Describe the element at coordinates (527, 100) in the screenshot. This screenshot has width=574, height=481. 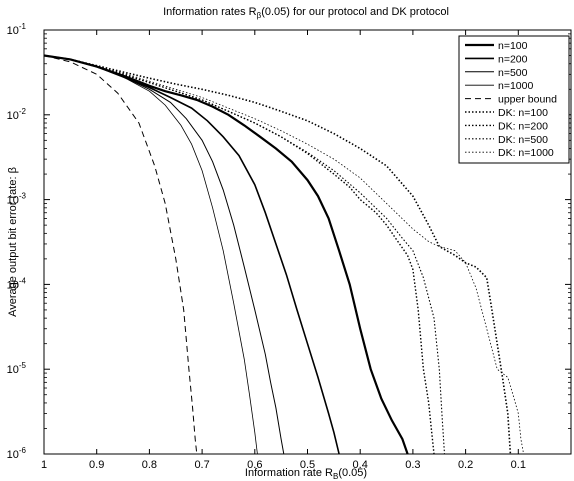
I see `legend-label-4: upper bound` at that location.